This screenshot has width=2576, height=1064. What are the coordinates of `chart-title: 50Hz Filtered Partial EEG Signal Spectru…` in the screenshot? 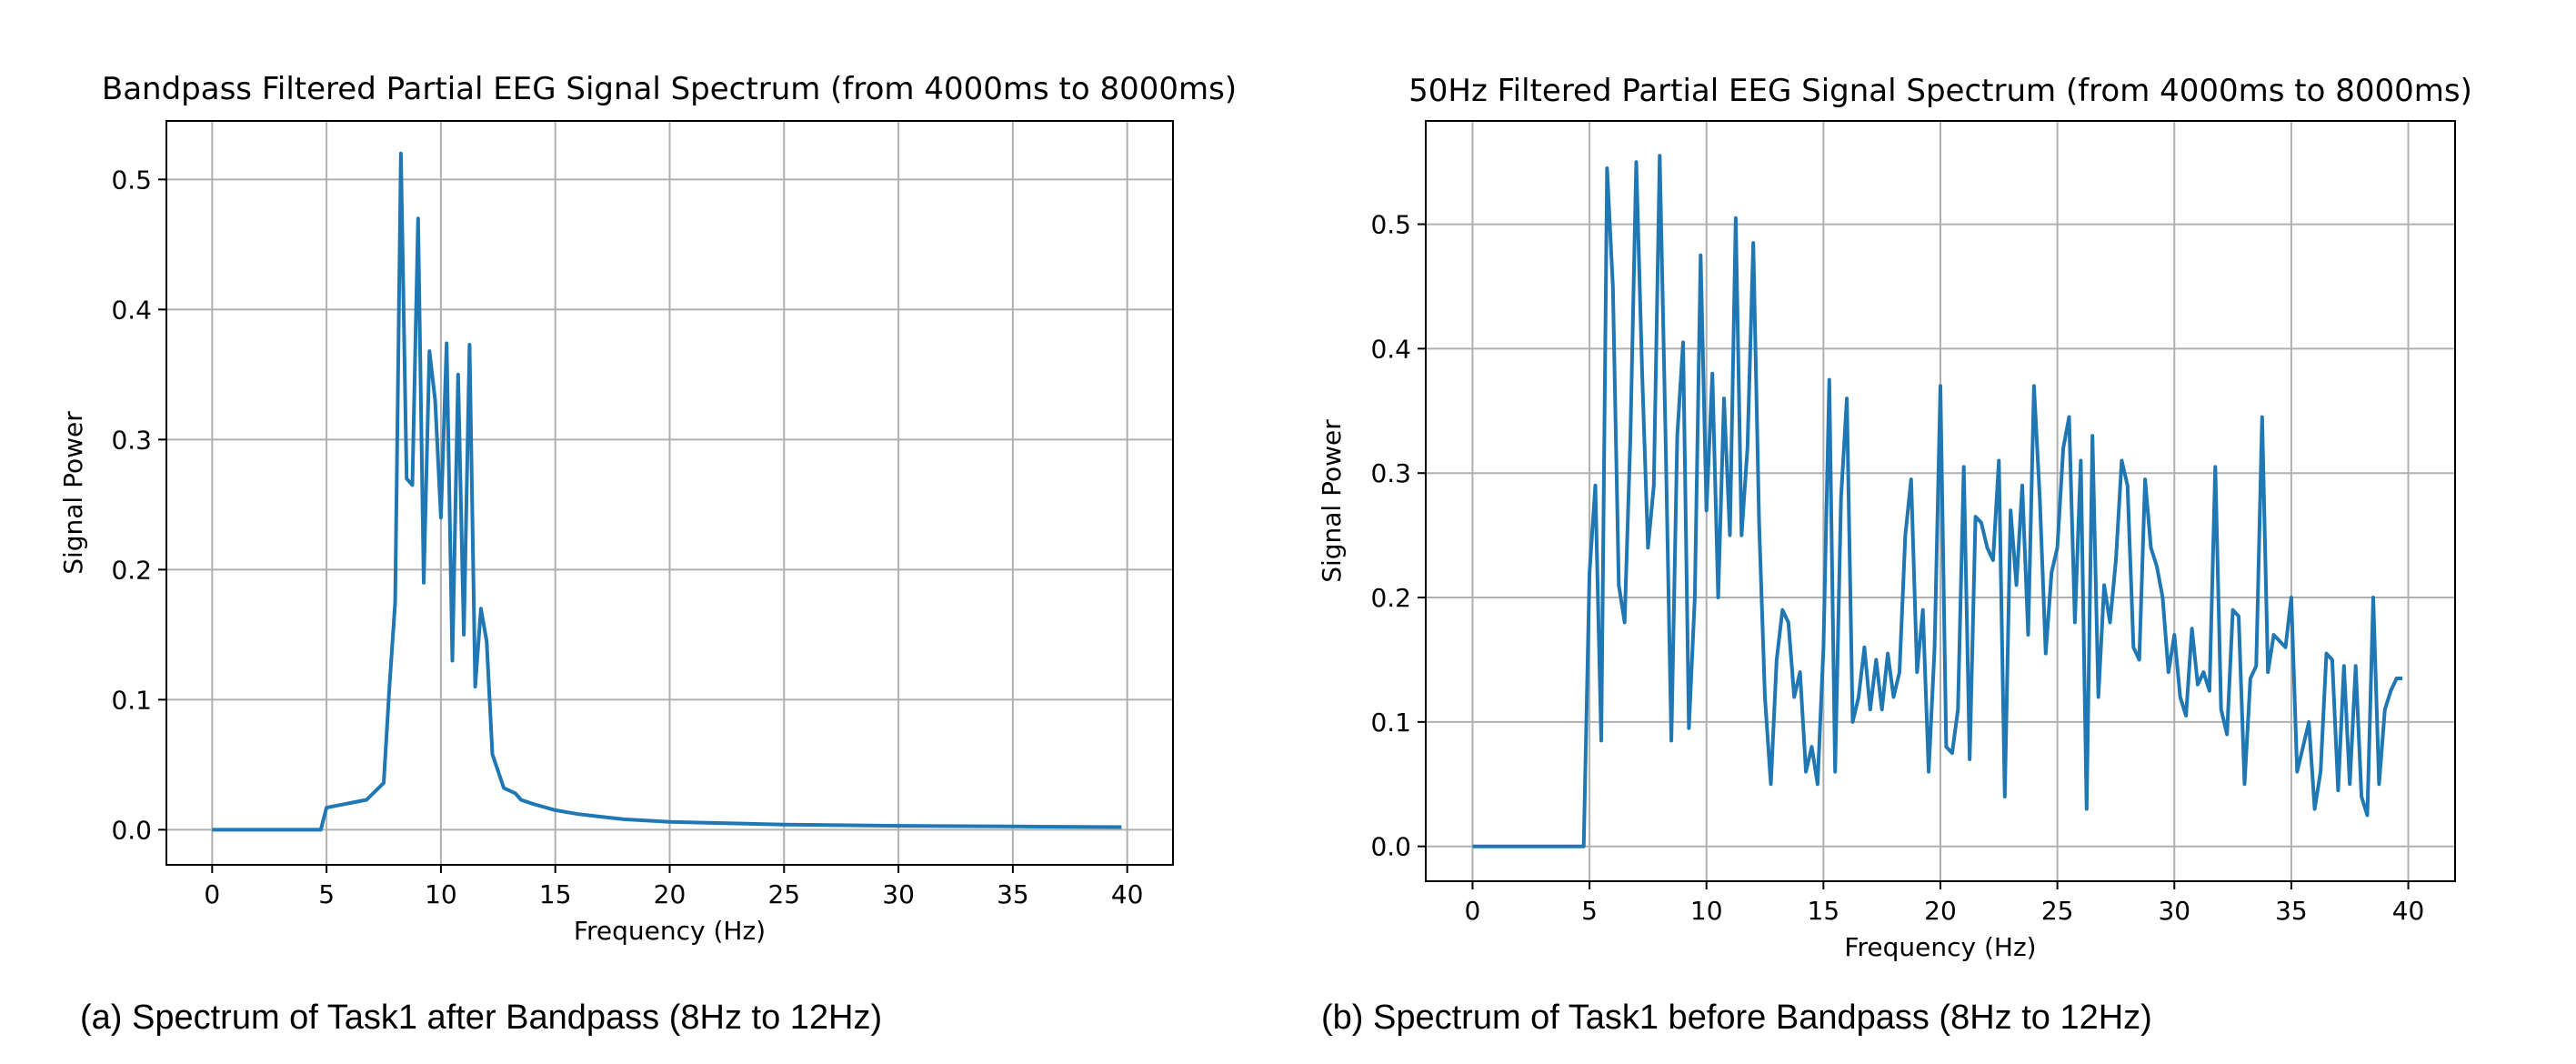 It's located at (1940, 91).